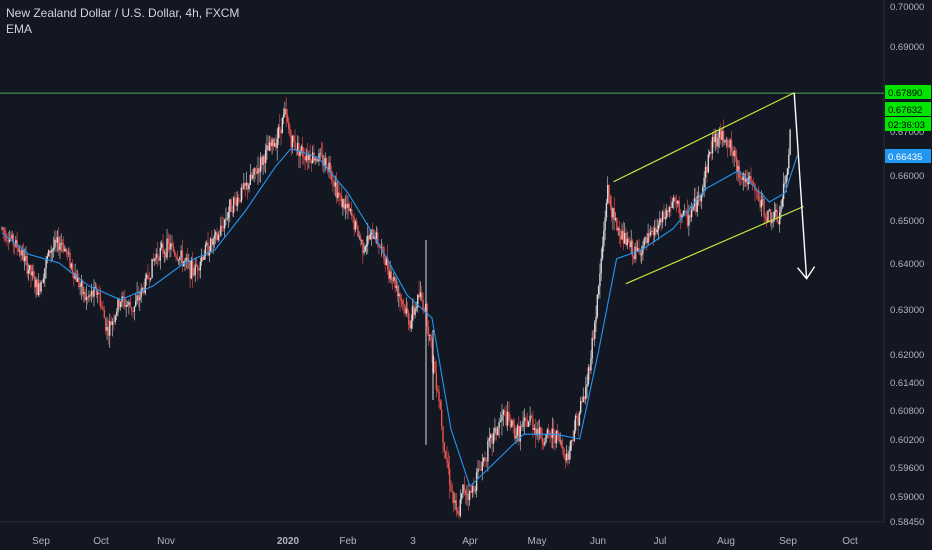 The width and height of the screenshot is (932, 550). Describe the element at coordinates (348, 541) in the screenshot. I see `x-tick-label: Feb` at that location.